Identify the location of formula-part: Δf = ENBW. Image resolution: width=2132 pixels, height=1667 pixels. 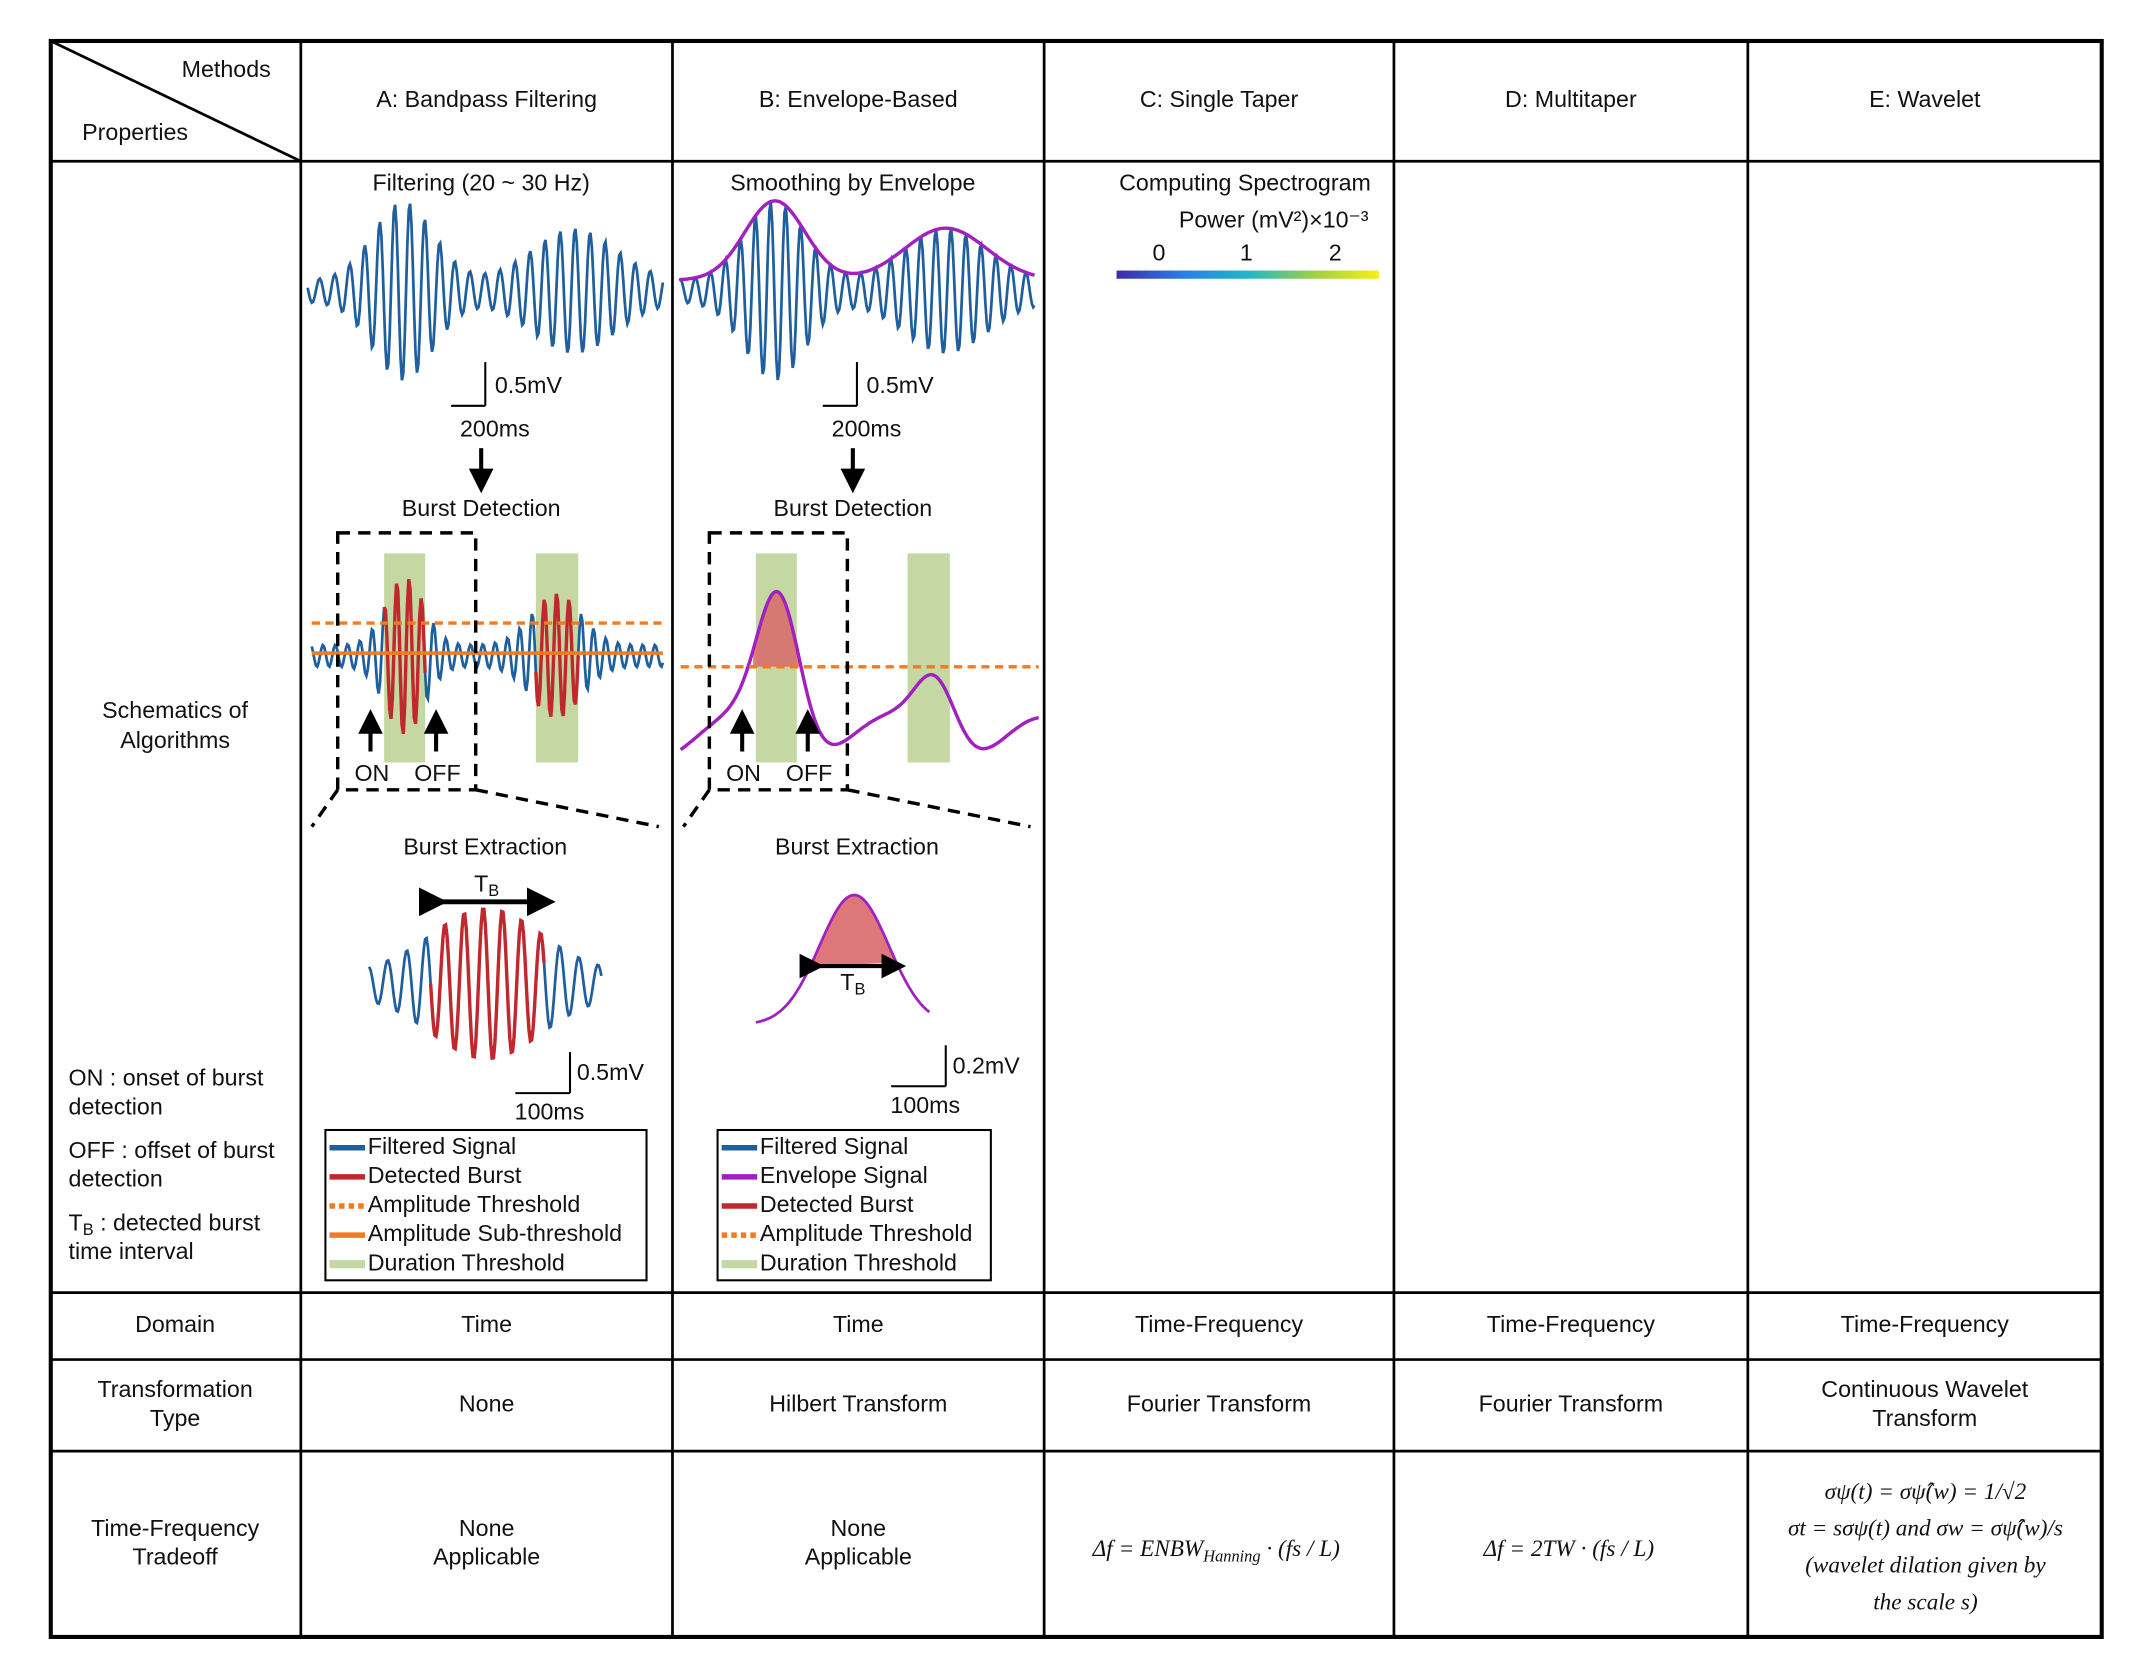
(1149, 1549).